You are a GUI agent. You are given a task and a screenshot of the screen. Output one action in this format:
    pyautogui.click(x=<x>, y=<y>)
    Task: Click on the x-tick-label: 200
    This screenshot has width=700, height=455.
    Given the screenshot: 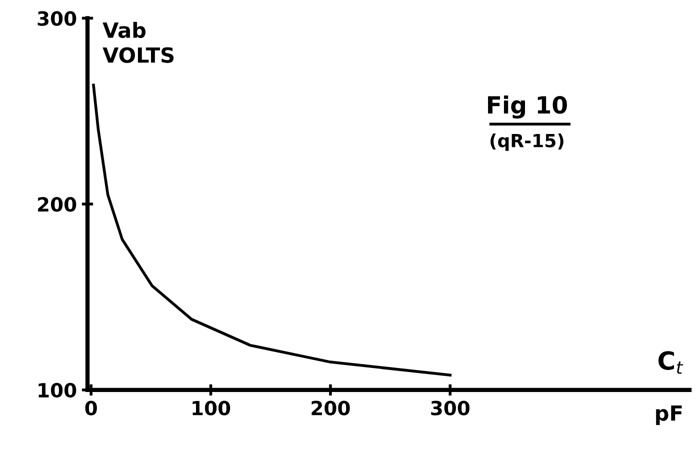 What is the action you would take?
    pyautogui.click(x=331, y=408)
    